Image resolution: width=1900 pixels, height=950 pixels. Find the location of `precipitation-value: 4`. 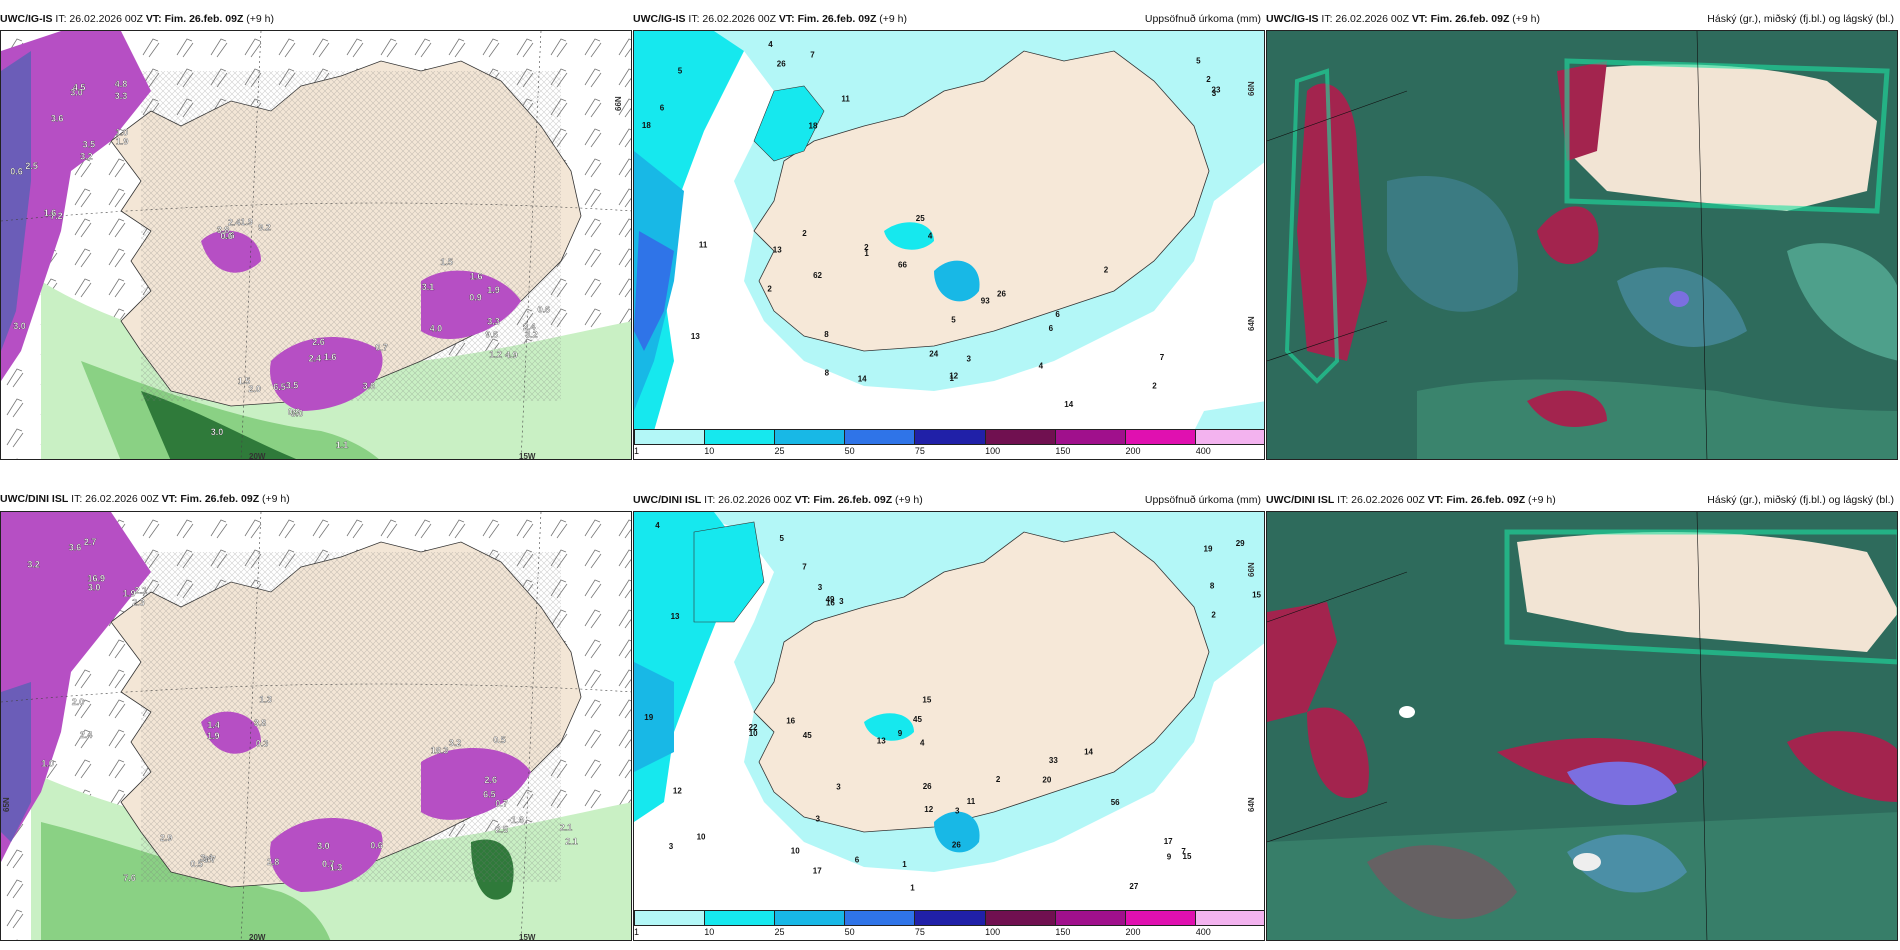

precipitation-value: 4 is located at coordinates (922, 743).